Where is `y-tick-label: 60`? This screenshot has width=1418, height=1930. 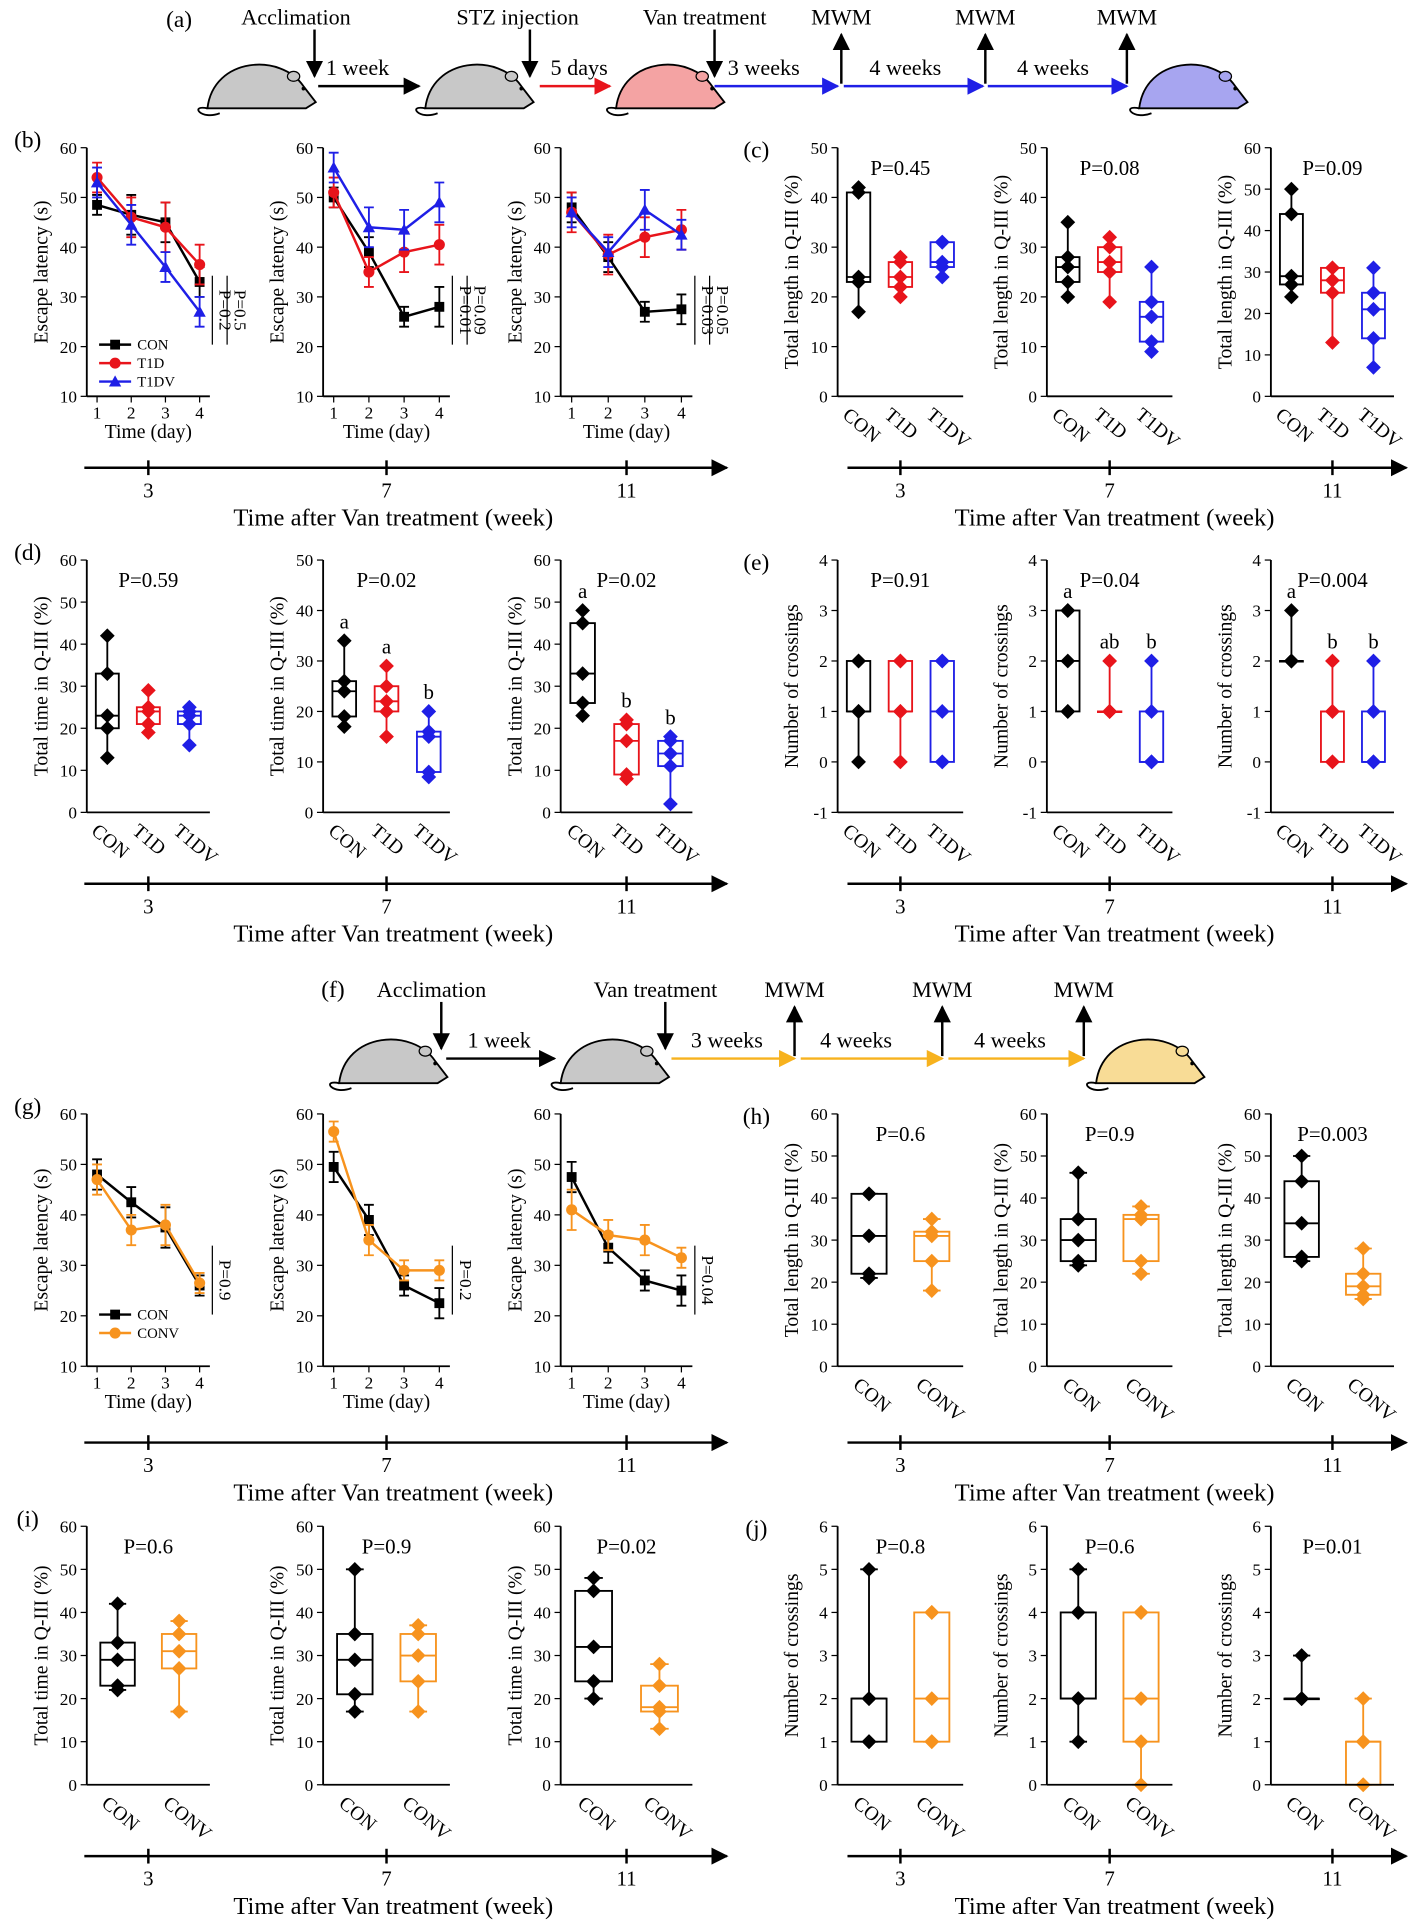
y-tick-label: 60 is located at coordinates (304, 1114).